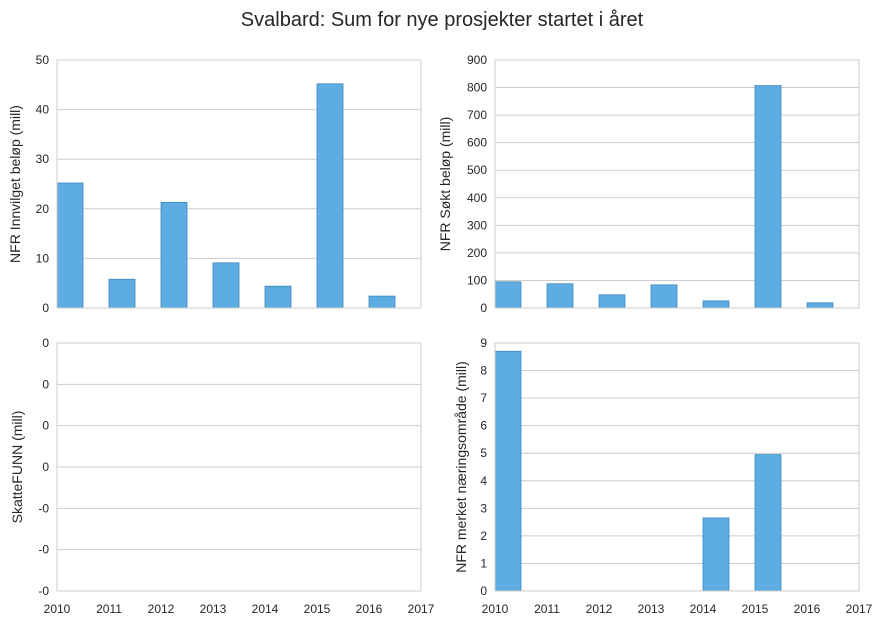 This screenshot has width=884, height=626. I want to click on y-tick-label: 400, so click(477, 198).